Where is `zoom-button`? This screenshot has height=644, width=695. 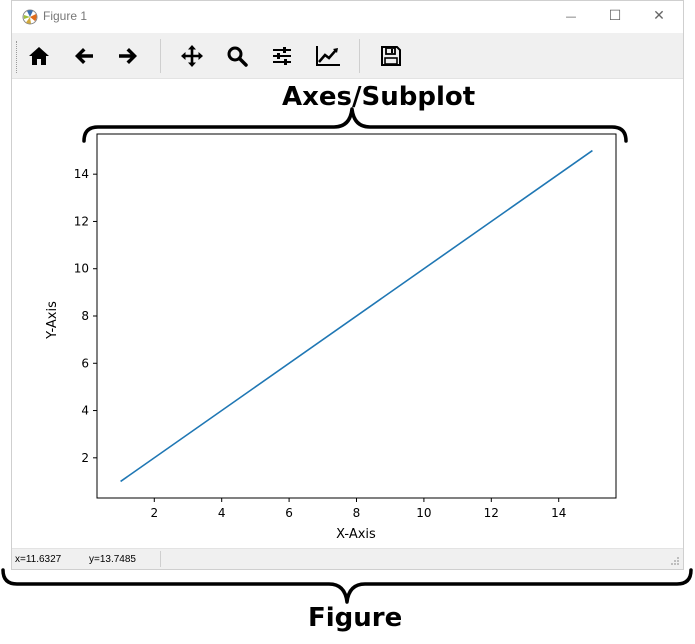
zoom-button is located at coordinates (237, 56).